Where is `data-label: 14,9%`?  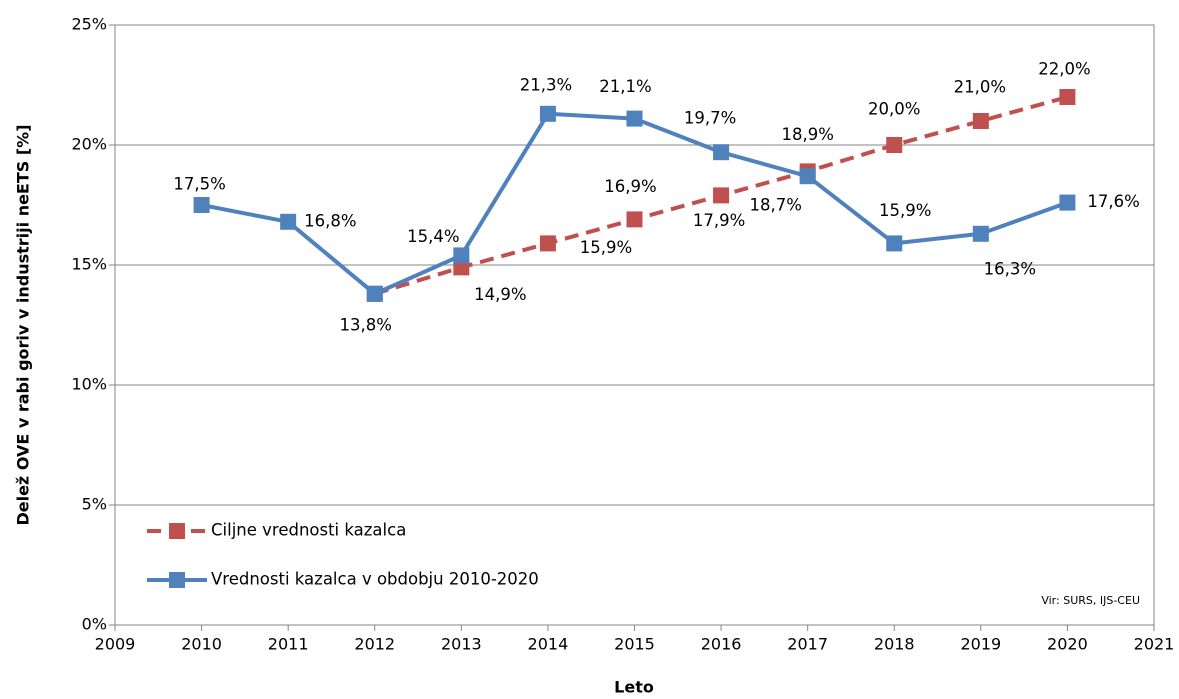 data-label: 14,9% is located at coordinates (500, 294).